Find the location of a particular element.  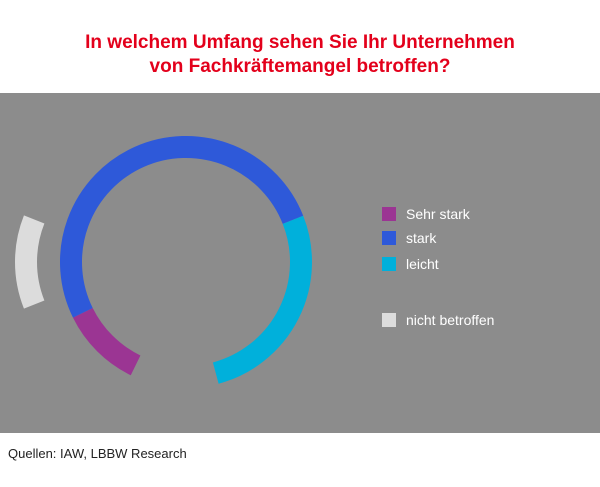

ring-segment-nicht-betroffen is located at coordinates (30, 262).